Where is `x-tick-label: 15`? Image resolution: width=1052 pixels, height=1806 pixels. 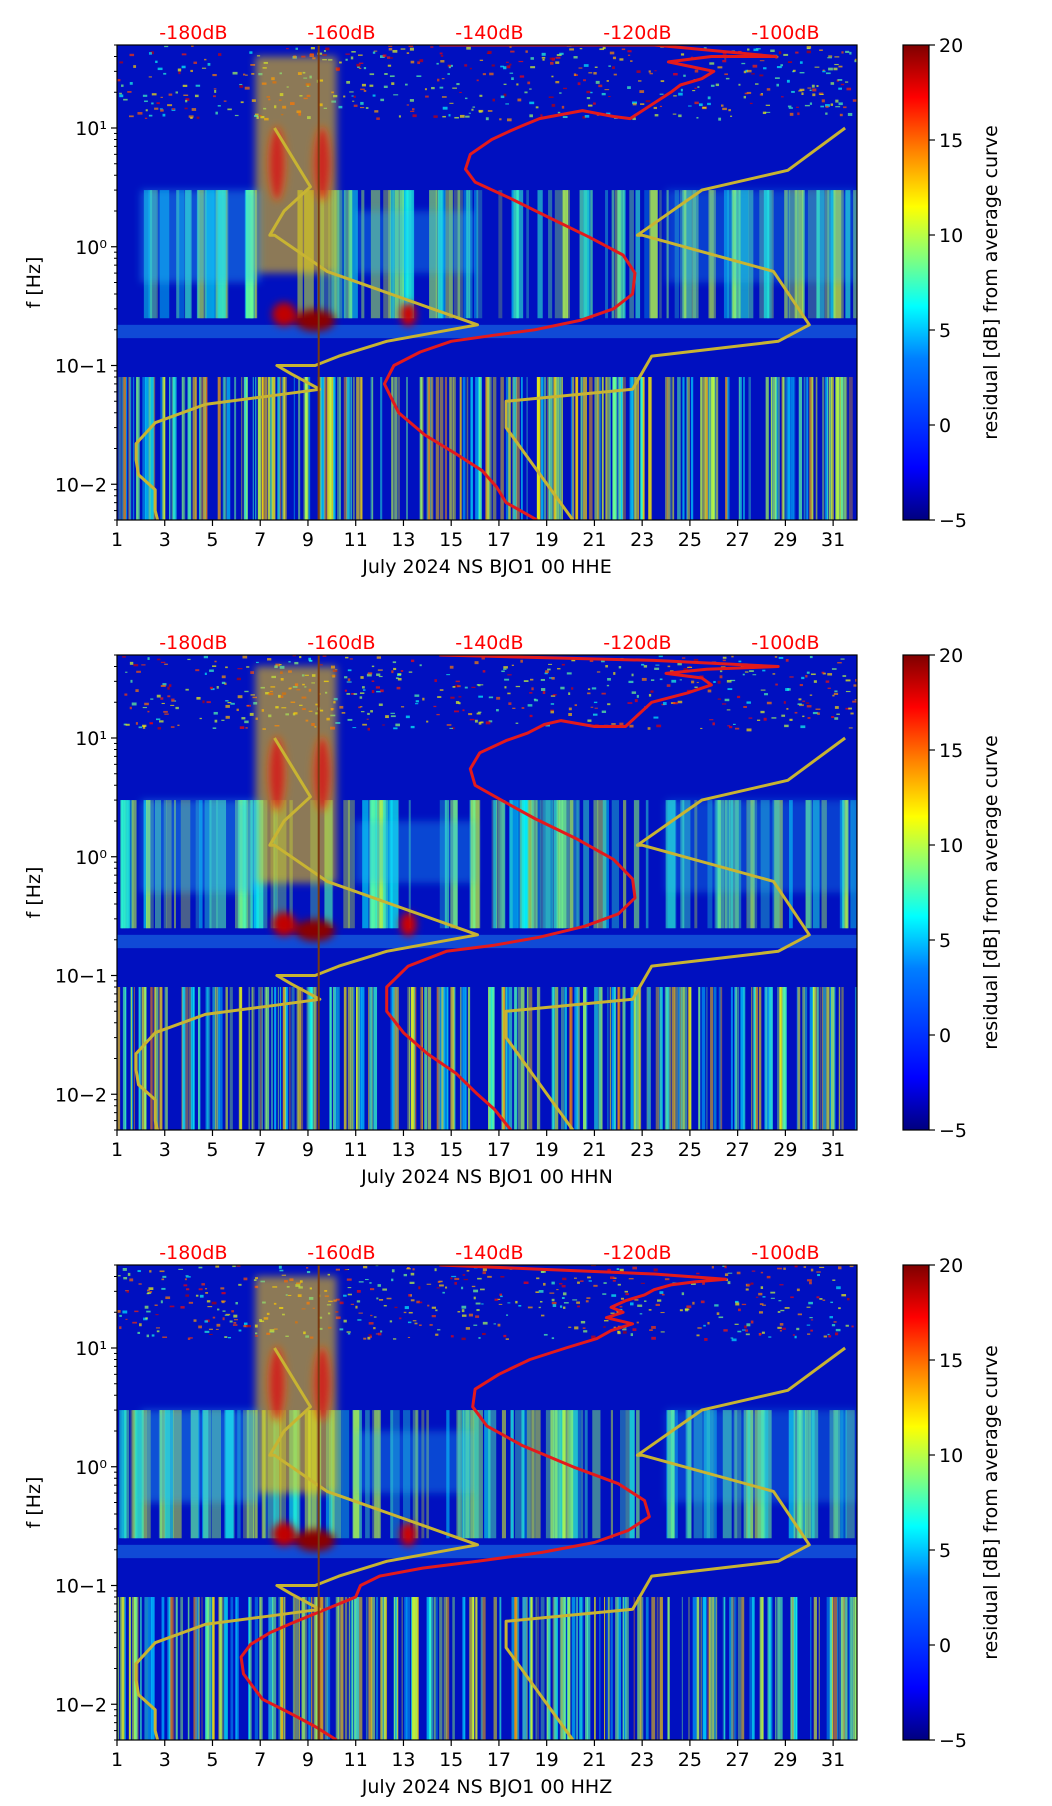
x-tick-label: 15 is located at coordinates (451, 1760).